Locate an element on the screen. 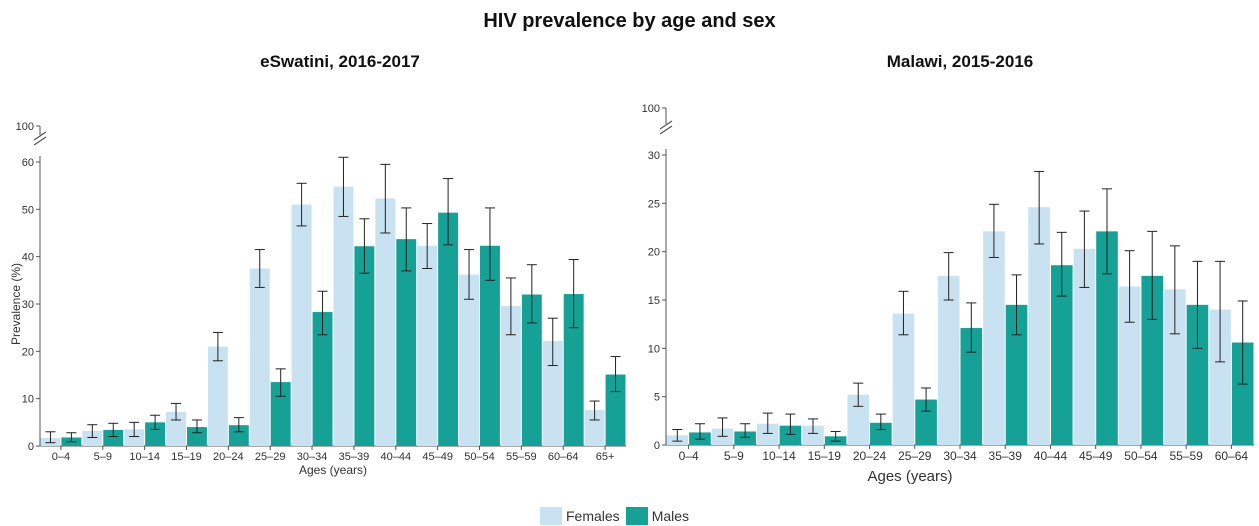 The height and width of the screenshot is (526, 1259). y-tick-label: 30 is located at coordinates (654, 156).